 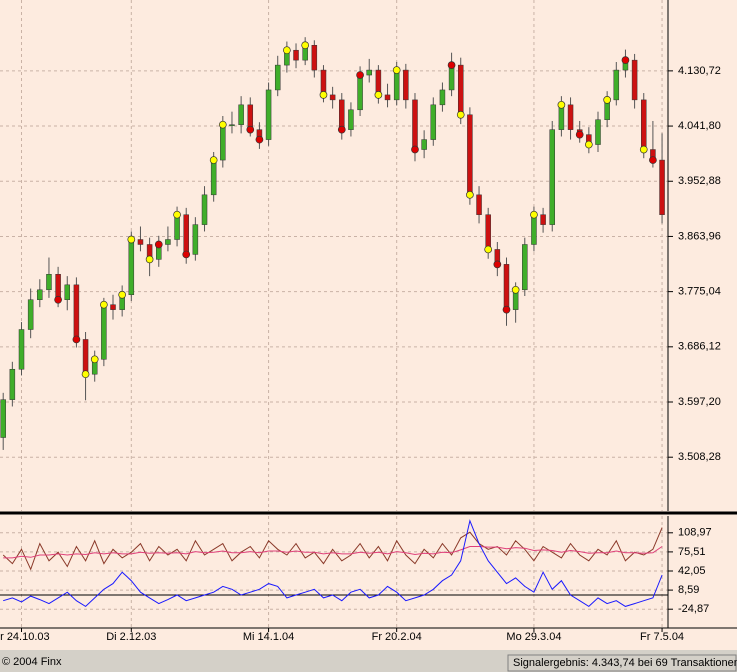 I want to click on y-tick-label: 75,51, so click(x=692, y=552).